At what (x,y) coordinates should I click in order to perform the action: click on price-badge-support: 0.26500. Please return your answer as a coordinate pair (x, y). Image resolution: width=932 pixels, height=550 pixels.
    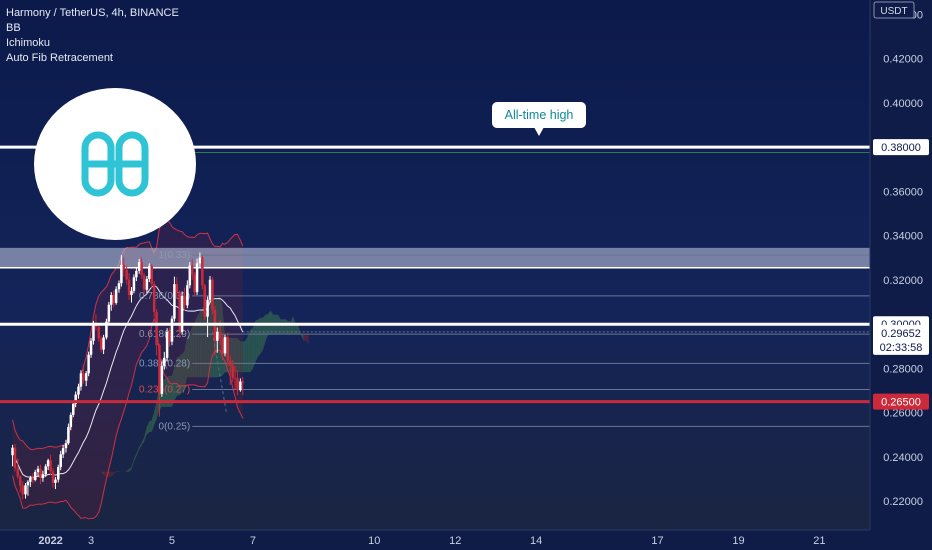
    Looking at the image, I should click on (901, 403).